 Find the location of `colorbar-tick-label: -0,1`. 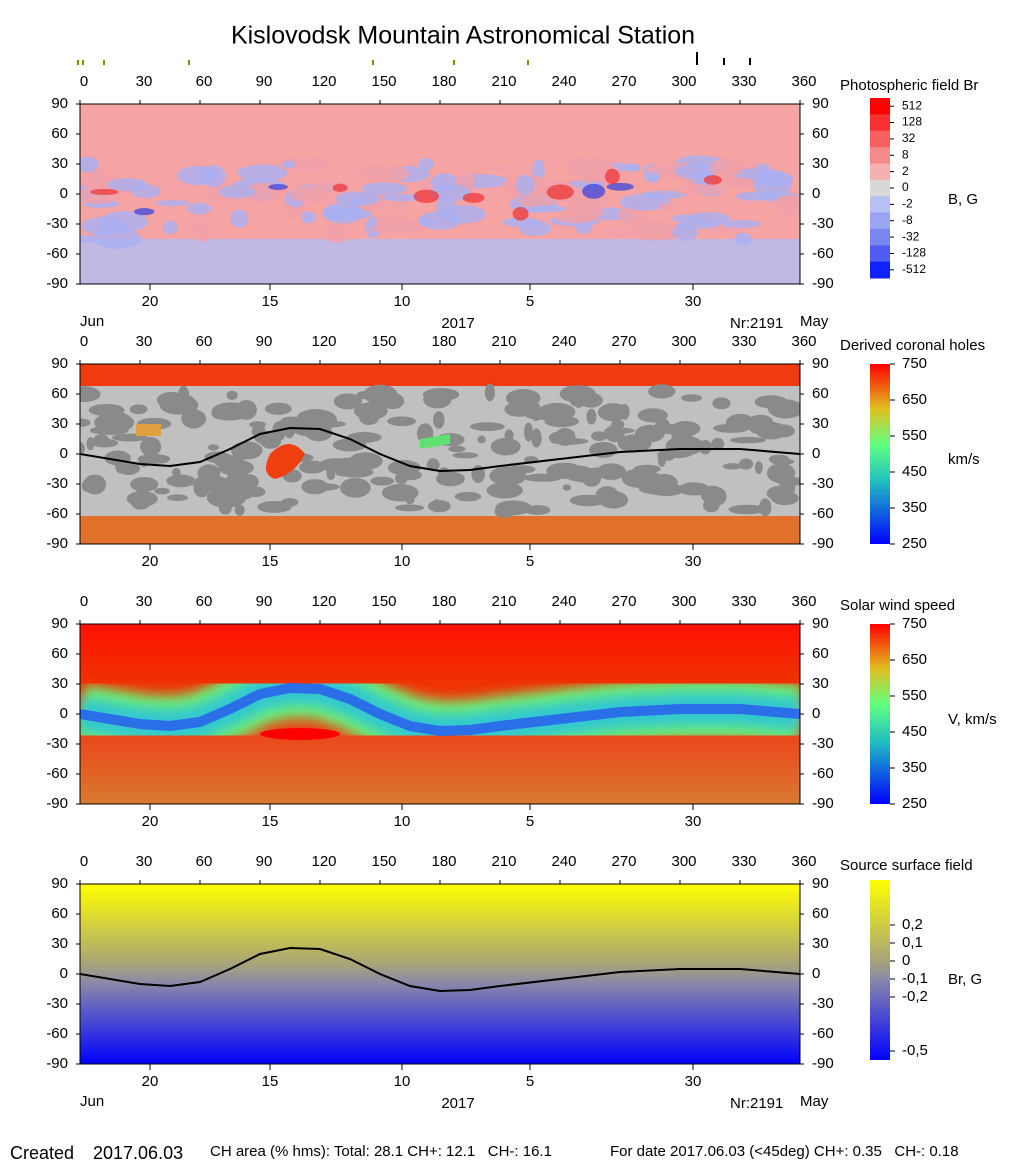

colorbar-tick-label: -0,1 is located at coordinates (915, 978).